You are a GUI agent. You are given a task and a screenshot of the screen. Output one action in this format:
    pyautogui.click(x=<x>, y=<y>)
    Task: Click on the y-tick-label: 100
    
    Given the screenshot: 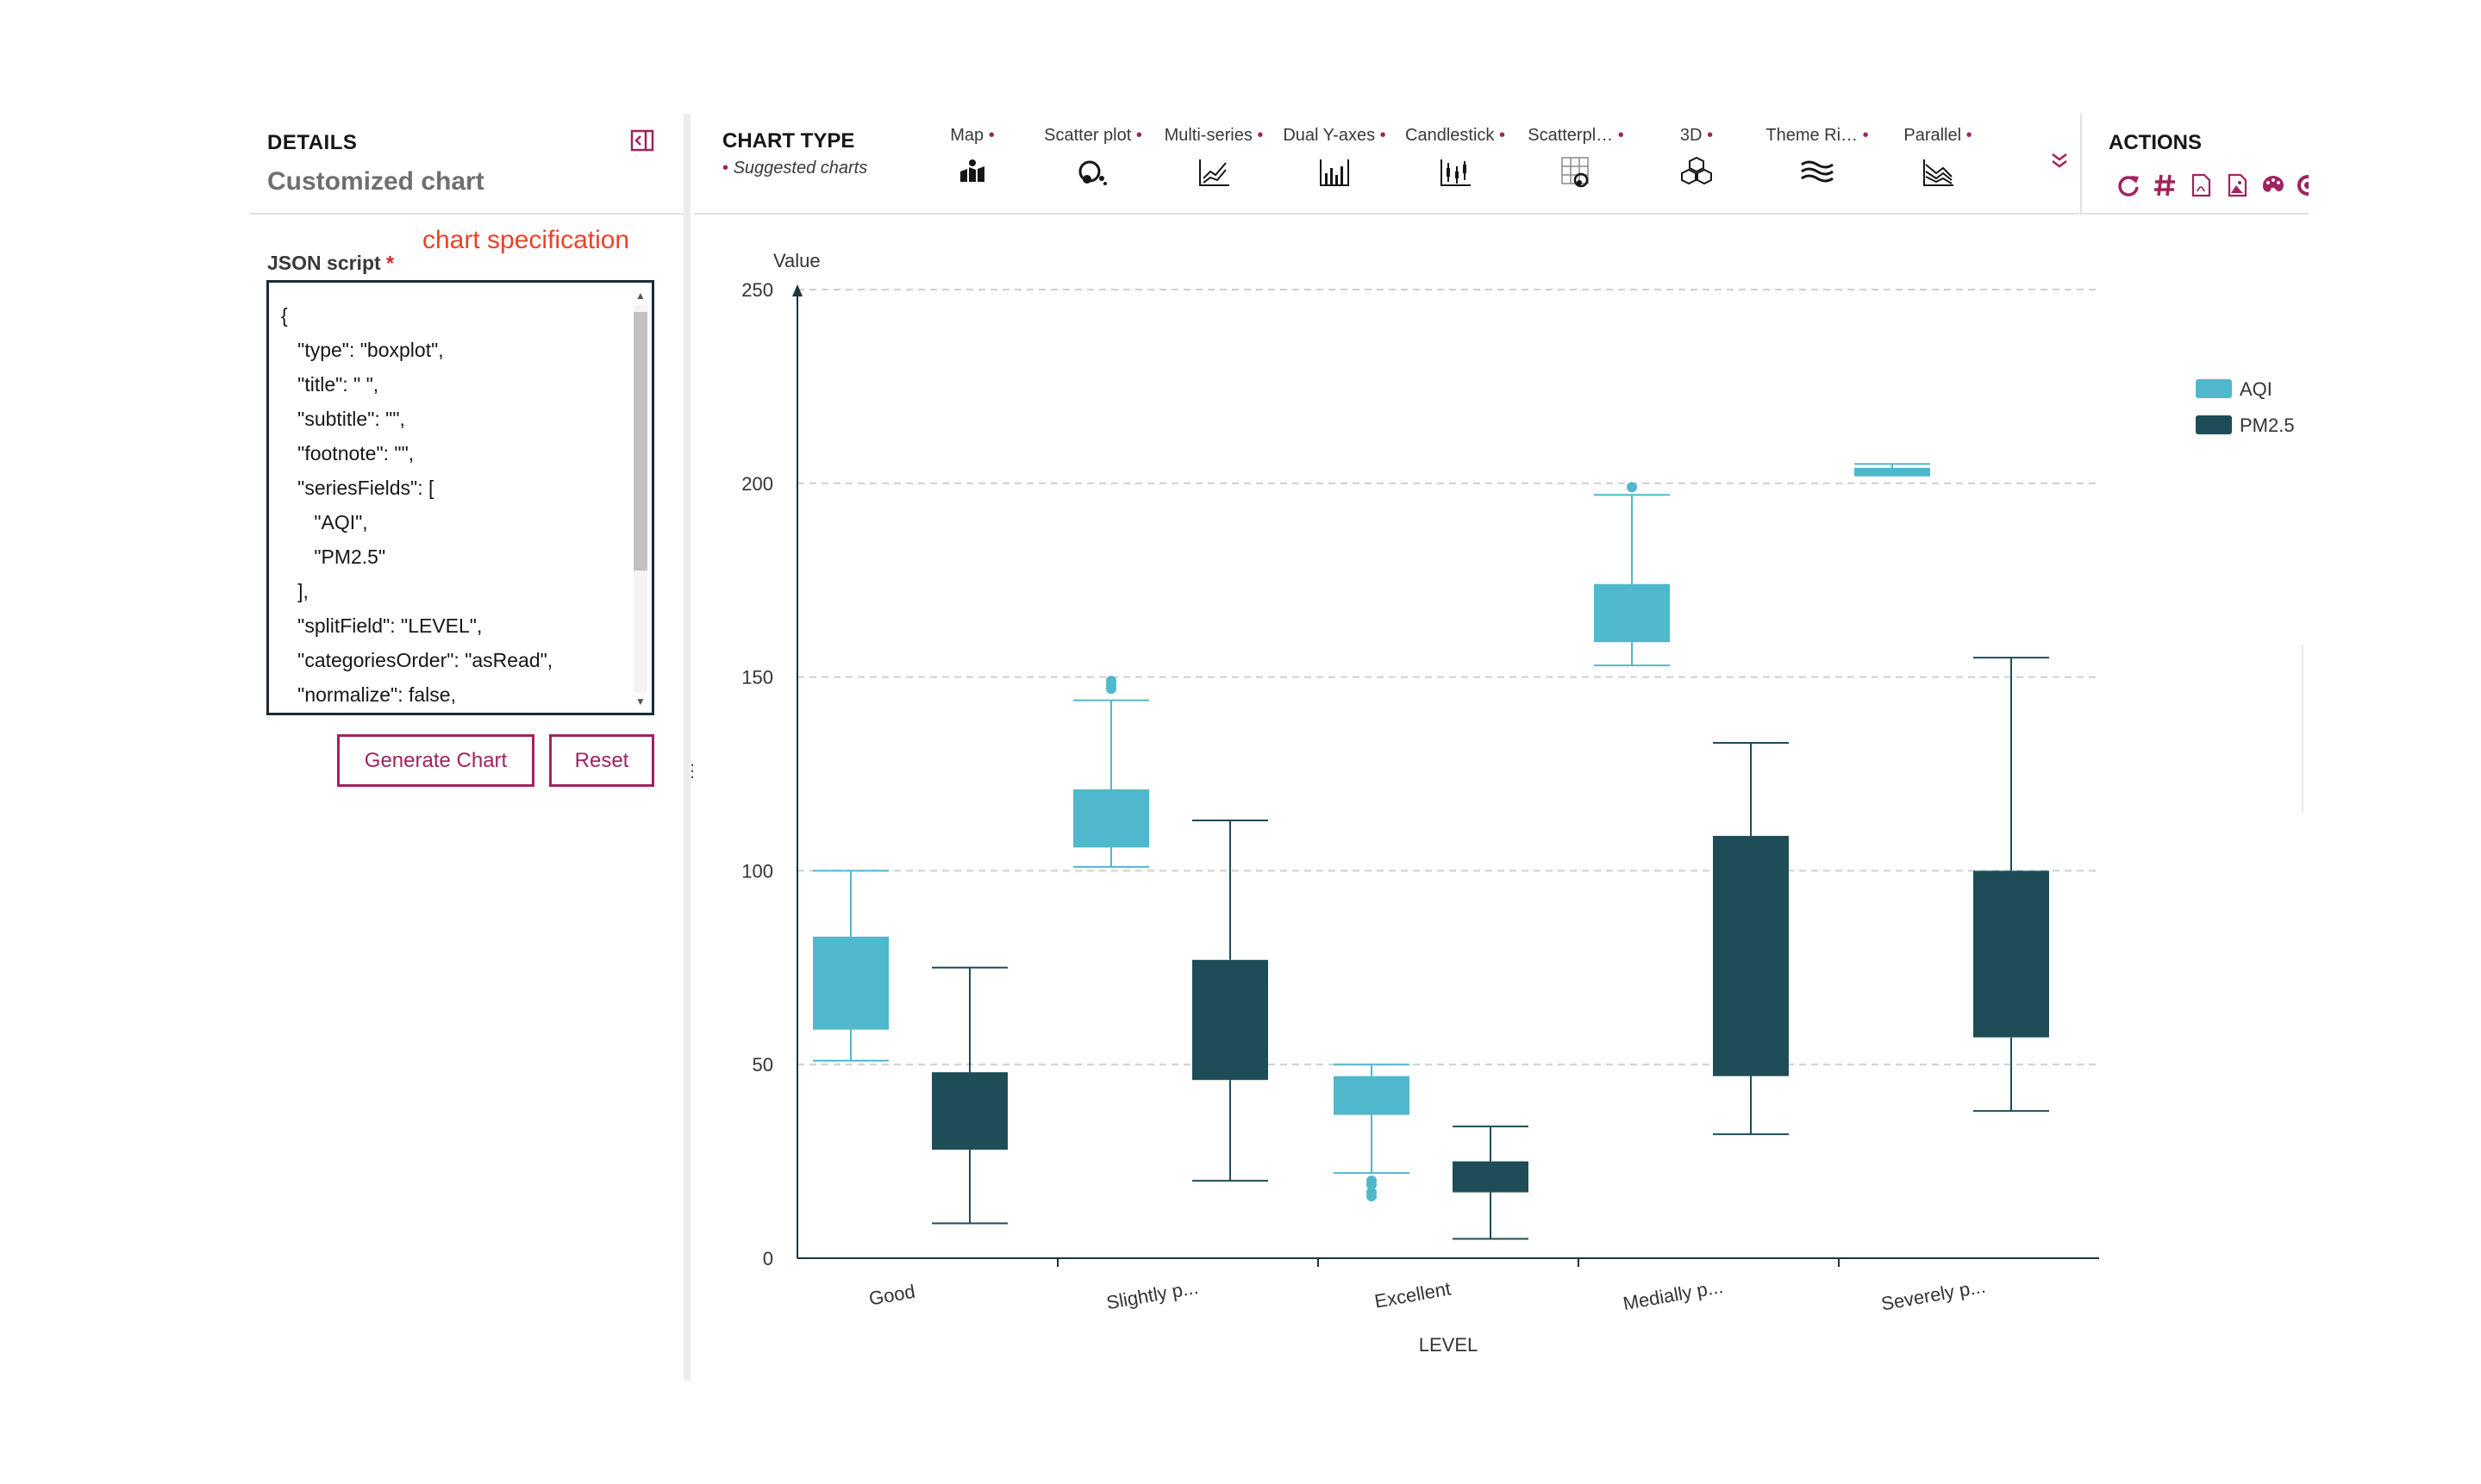 What is the action you would take?
    pyautogui.click(x=757, y=871)
    